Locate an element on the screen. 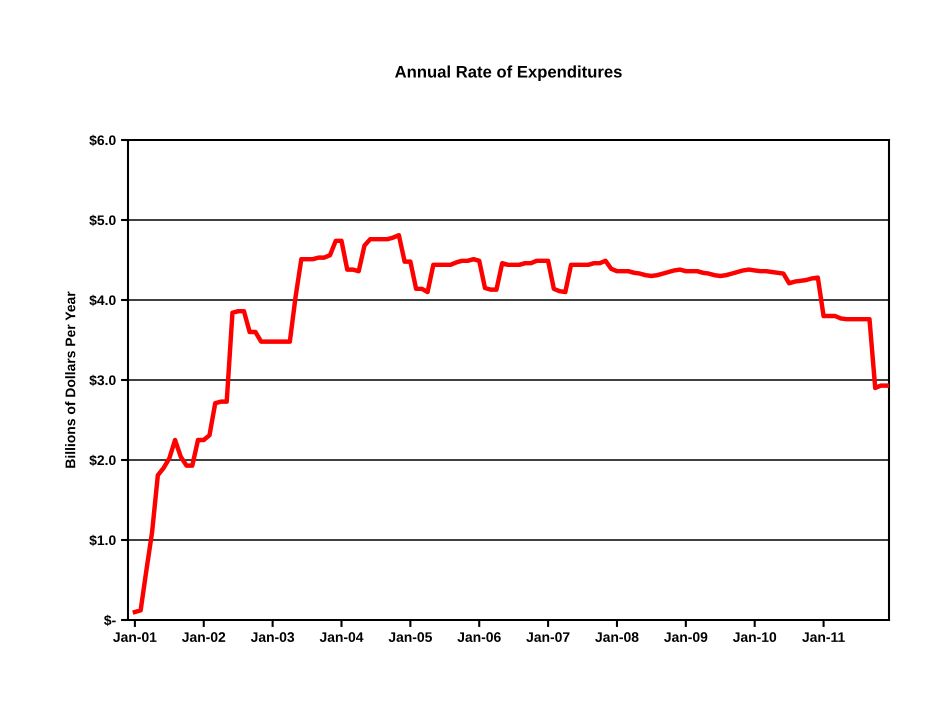 This screenshot has height=717, width=948. x-tick-label: Jan-04 is located at coordinates (342, 637).